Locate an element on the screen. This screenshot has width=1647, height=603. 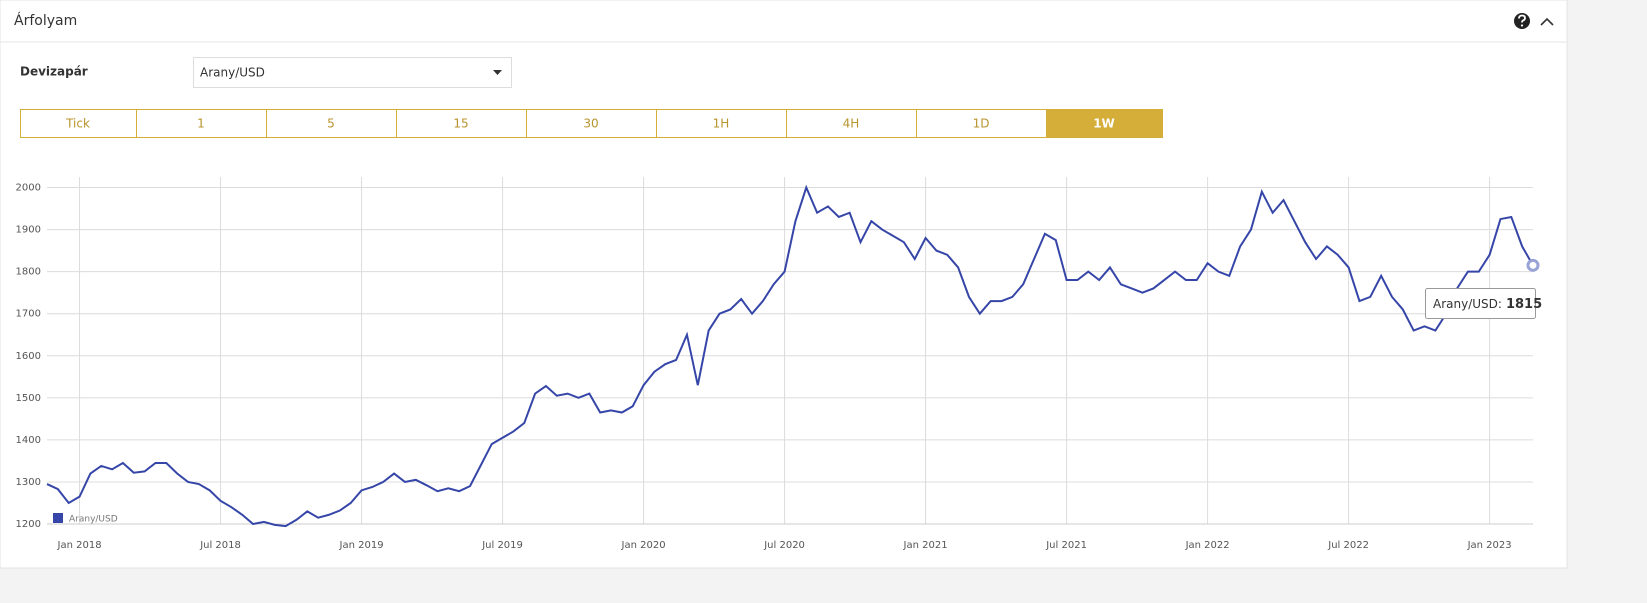
hover-marker is located at coordinates (1533, 265).